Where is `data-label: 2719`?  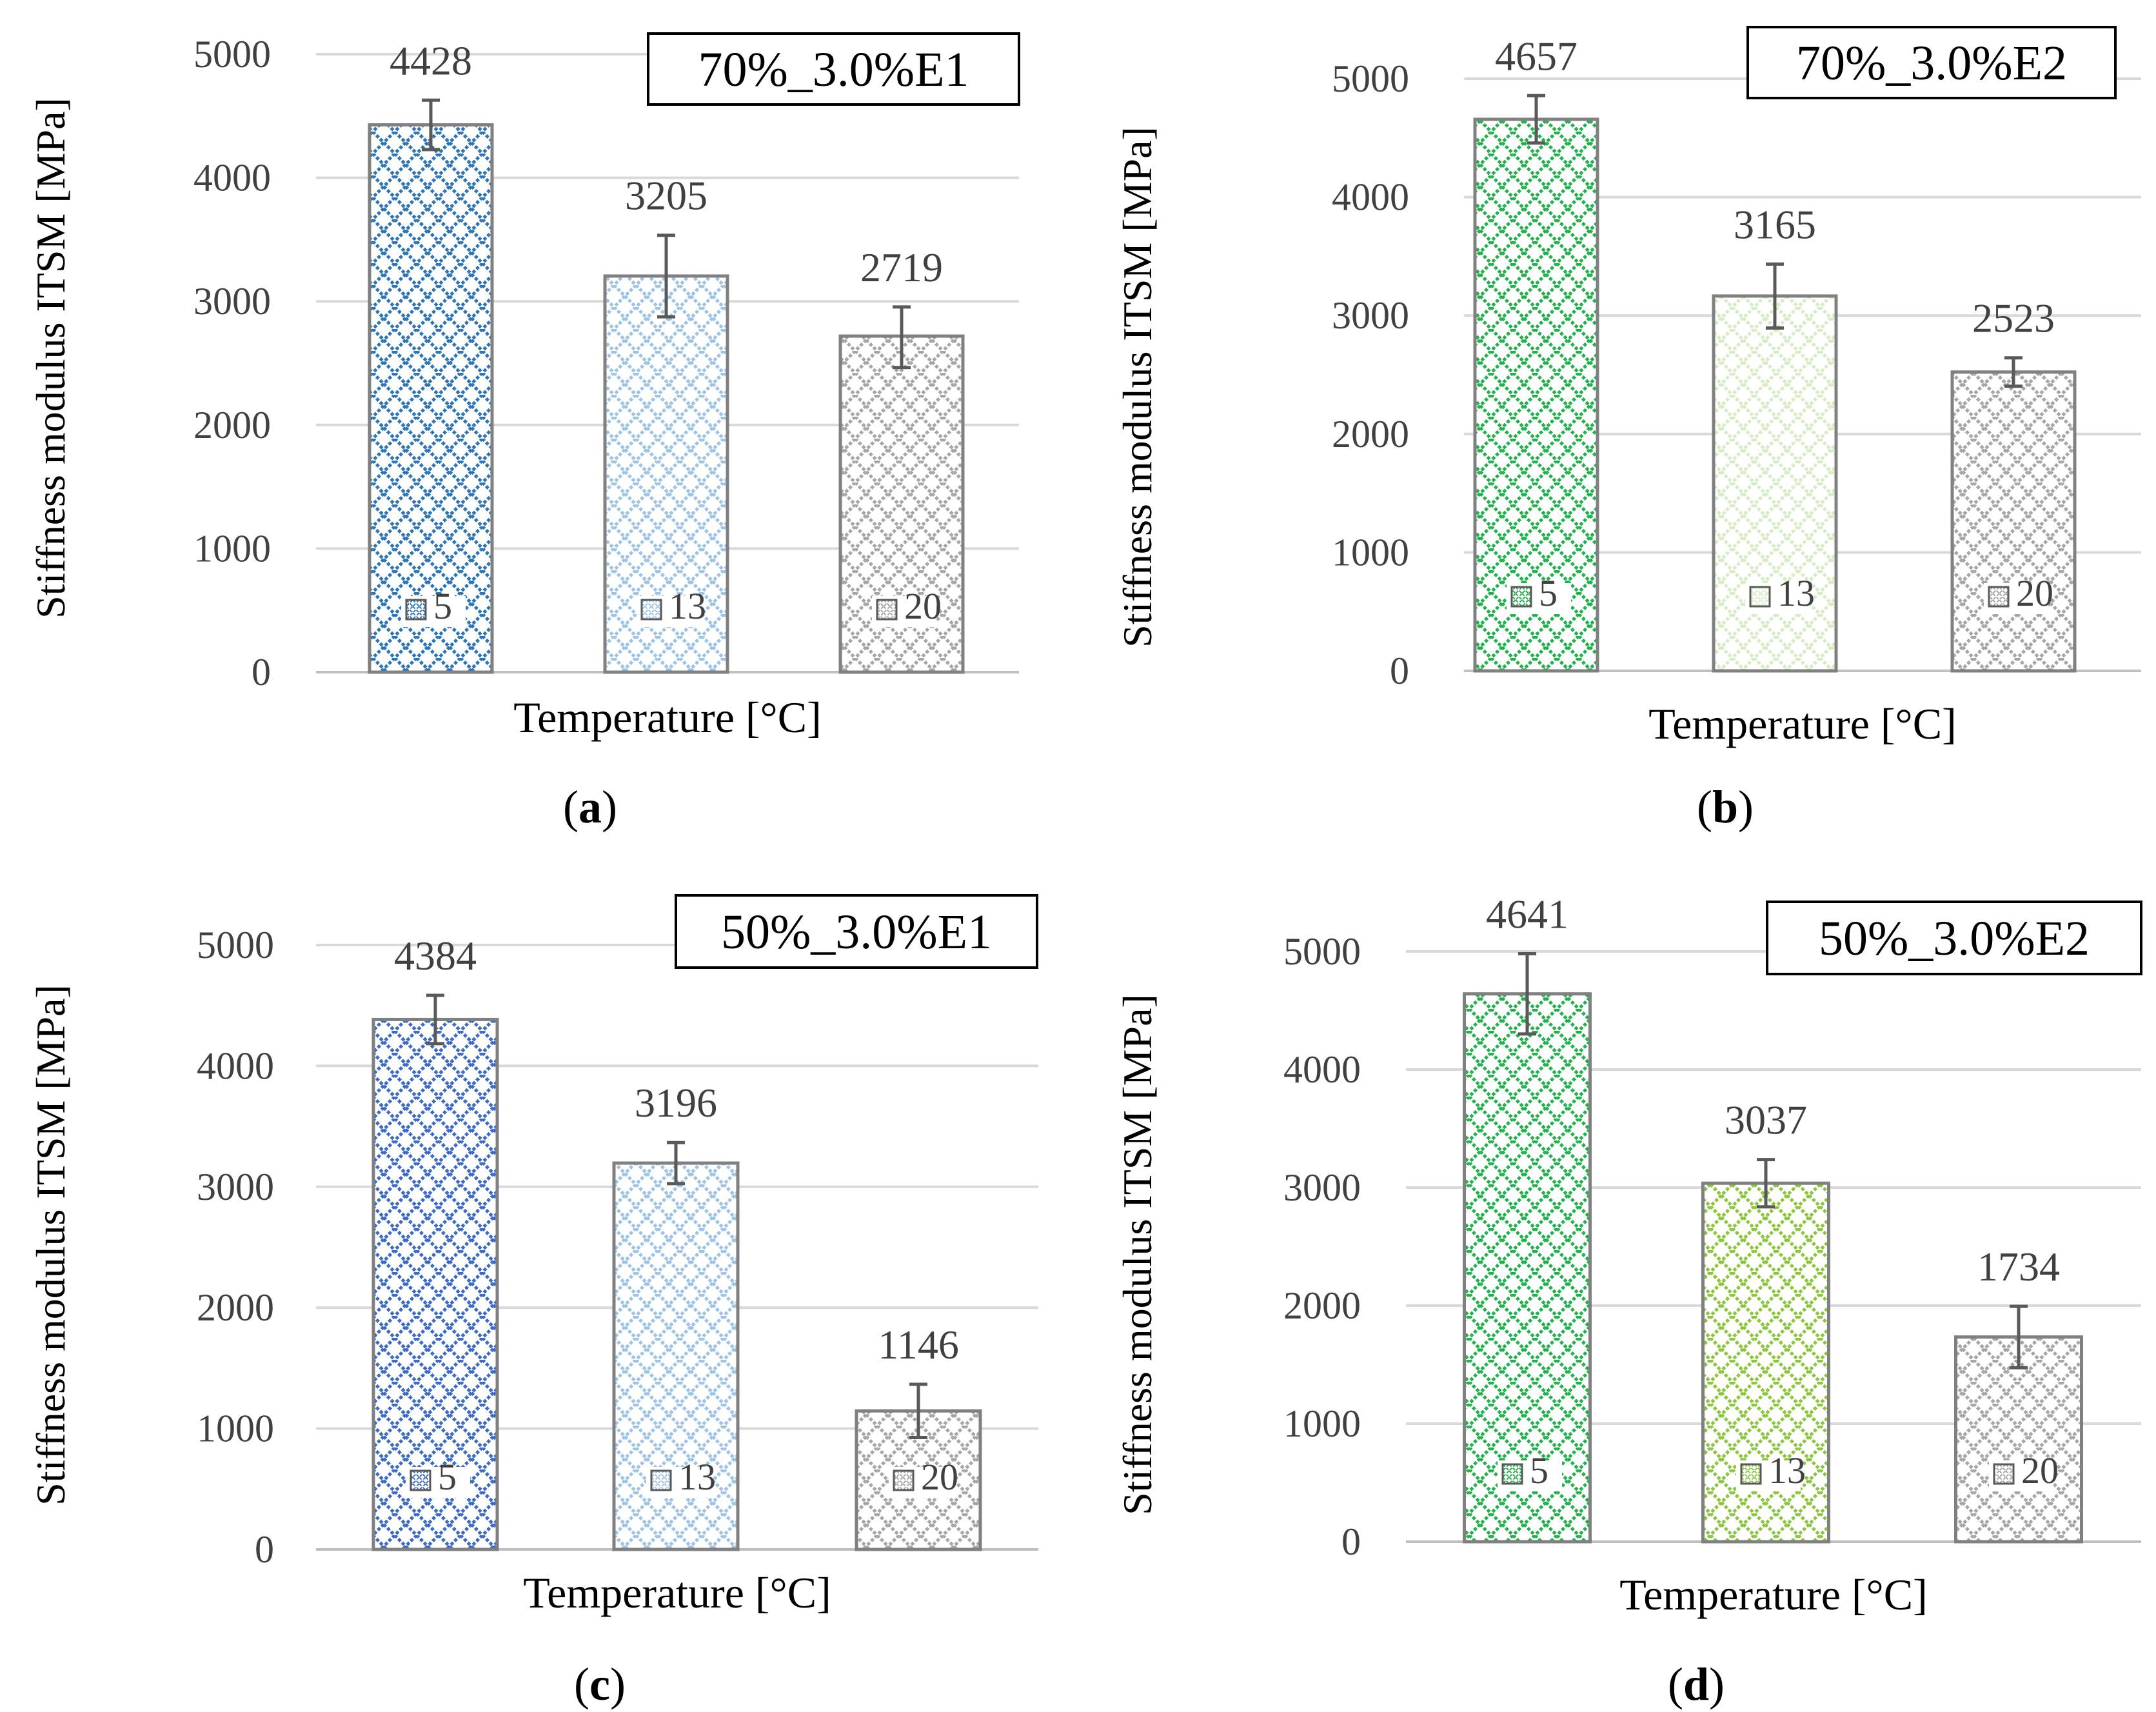 data-label: 2719 is located at coordinates (901, 267).